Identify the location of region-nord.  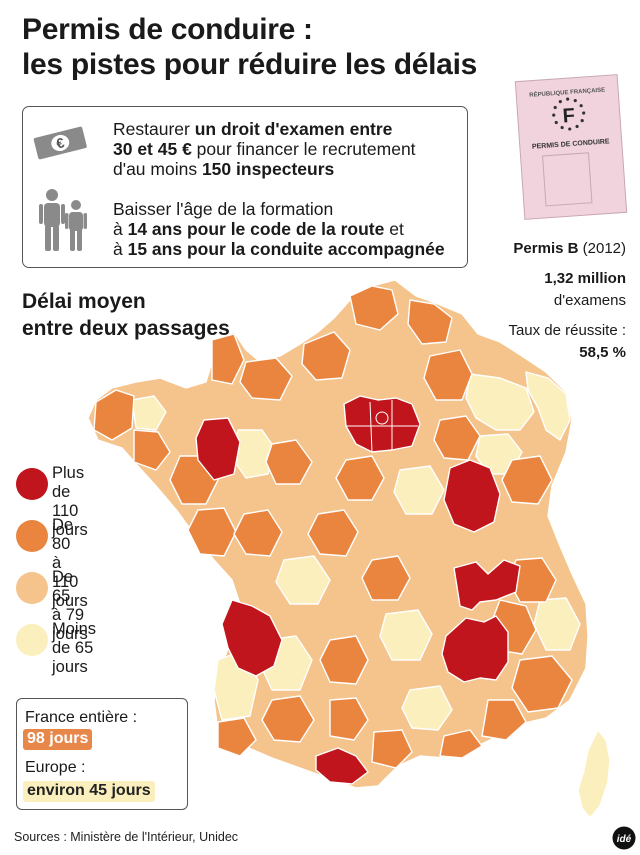
(374, 308).